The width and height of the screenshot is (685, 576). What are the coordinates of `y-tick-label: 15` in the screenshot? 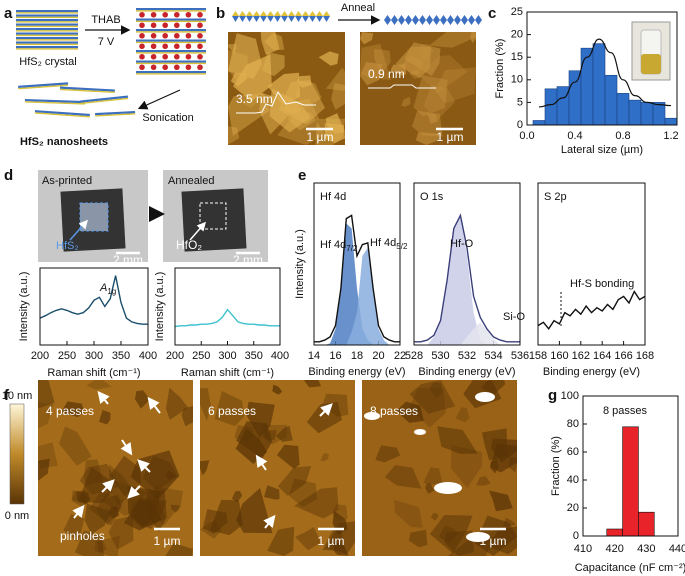 It's located at (517, 57).